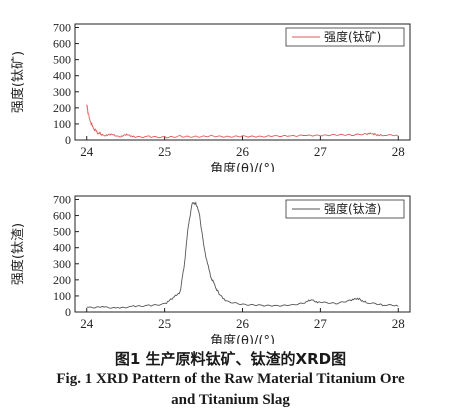 The height and width of the screenshot is (419, 461). I want to click on series-line, so click(242, 121).